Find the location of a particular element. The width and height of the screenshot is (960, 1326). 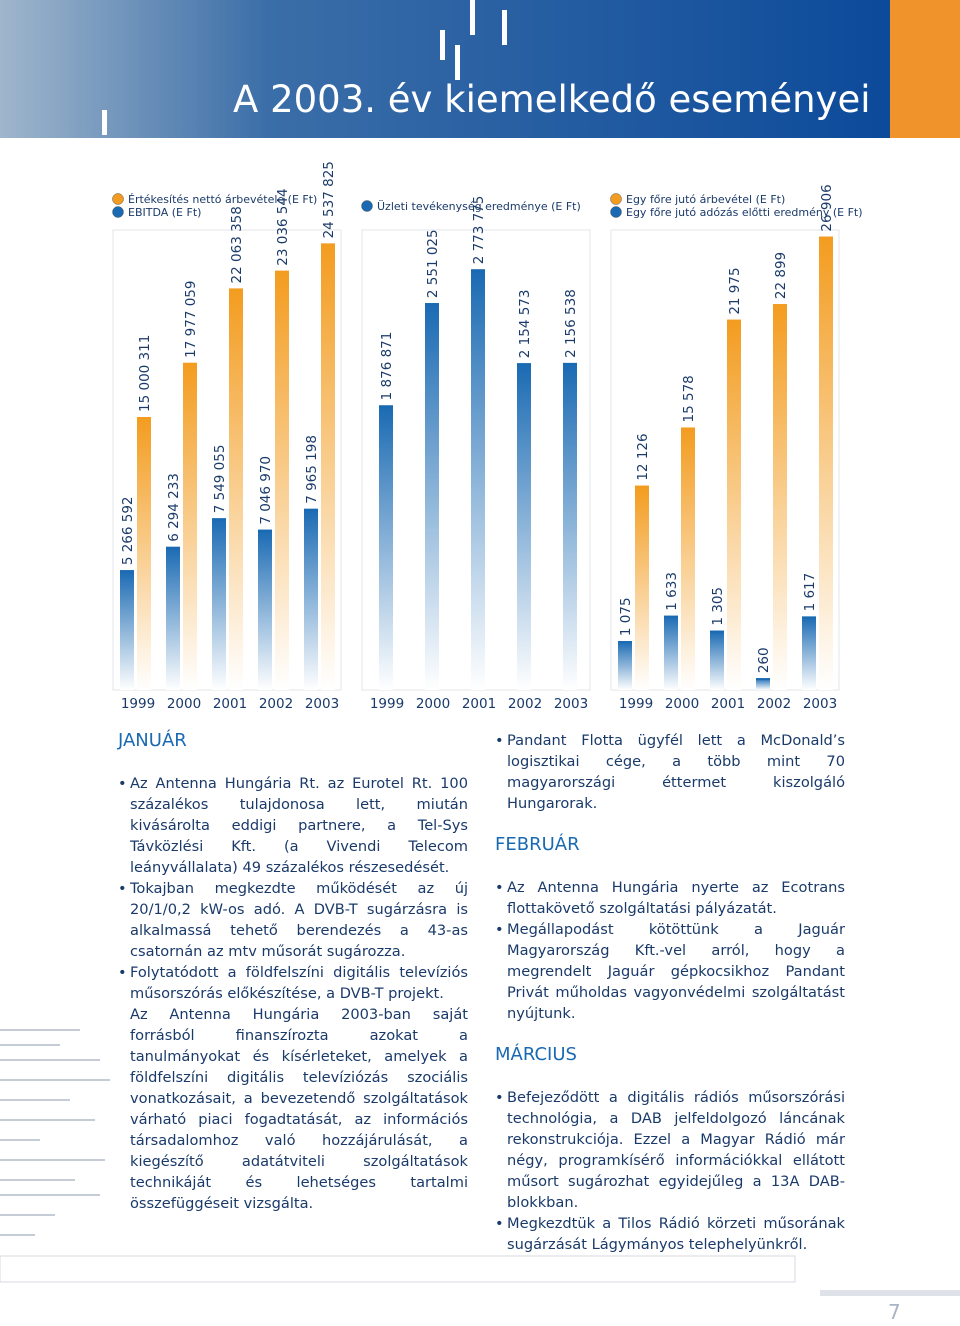

page-title: A 2003. év kiemelkedő eseményei is located at coordinates (552, 99).